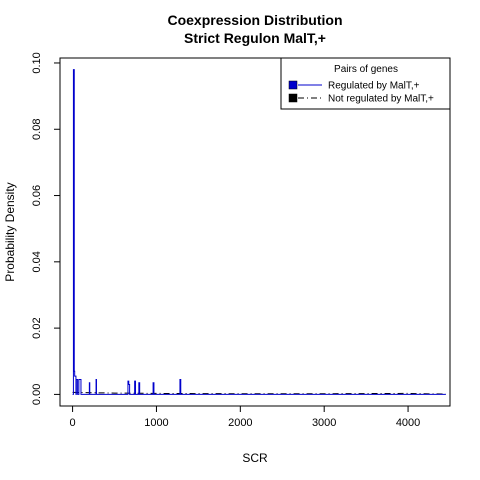 The width and height of the screenshot is (480, 480). I want to click on legend-label: Regulated by MalT,+, so click(374, 86).